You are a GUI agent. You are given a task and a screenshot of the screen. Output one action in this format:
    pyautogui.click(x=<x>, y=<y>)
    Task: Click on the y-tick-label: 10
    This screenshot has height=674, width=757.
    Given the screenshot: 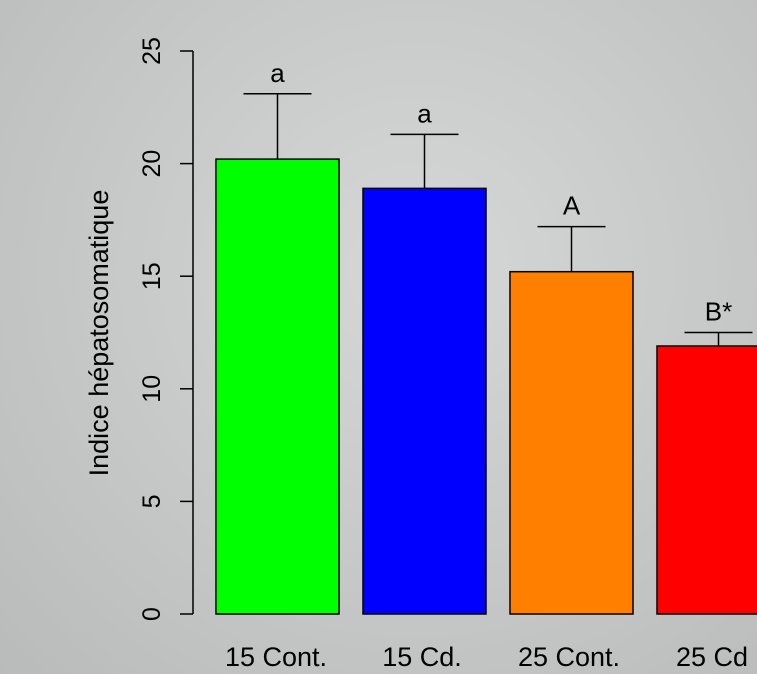 What is the action you would take?
    pyautogui.click(x=152, y=389)
    